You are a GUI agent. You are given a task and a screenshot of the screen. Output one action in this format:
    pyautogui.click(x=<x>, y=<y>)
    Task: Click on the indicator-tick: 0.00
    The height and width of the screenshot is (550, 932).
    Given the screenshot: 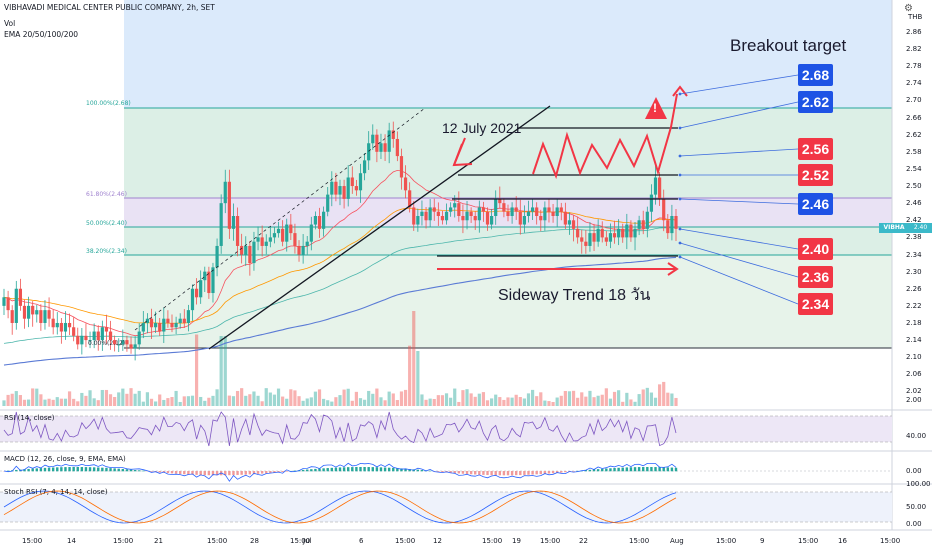 What is the action you would take?
    pyautogui.click(x=914, y=471)
    